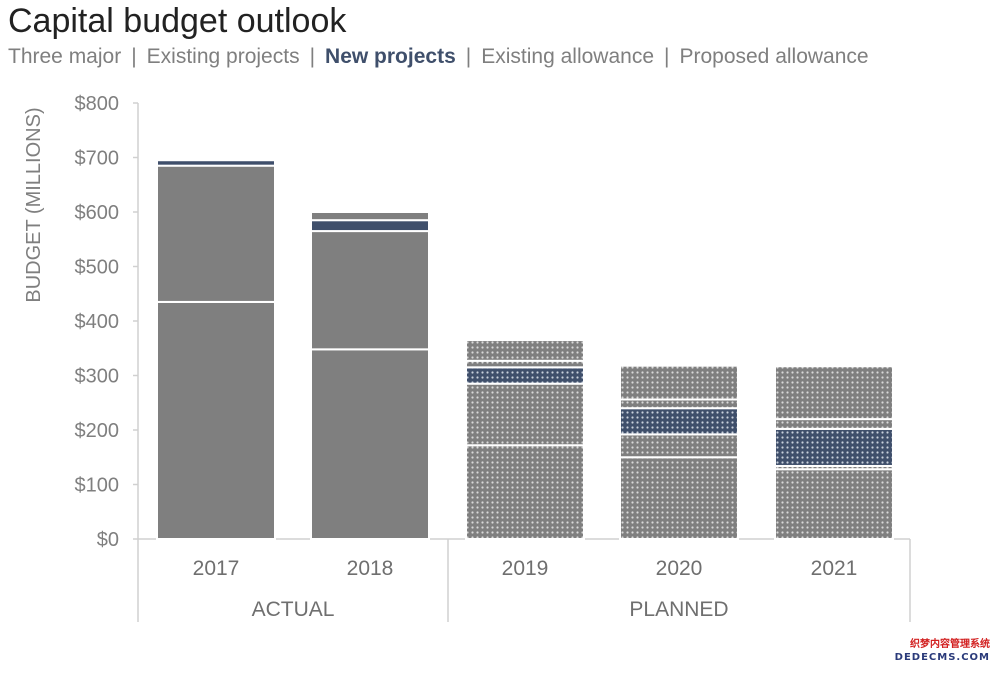 The width and height of the screenshot is (1000, 674). I want to click on legend-item-three-major: Three major, so click(65, 56).